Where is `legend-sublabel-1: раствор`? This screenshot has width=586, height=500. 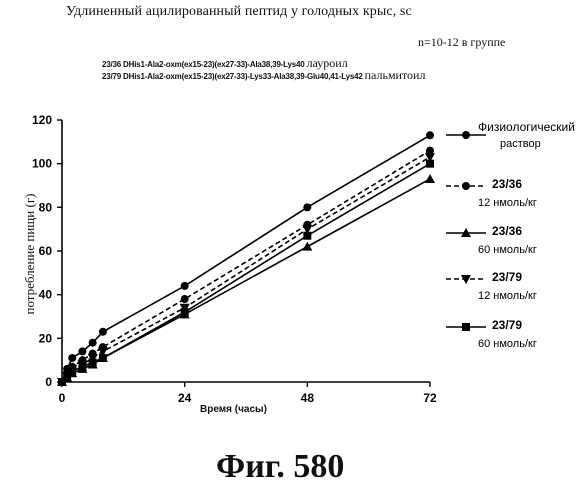 legend-sublabel-1: раствор is located at coordinates (520, 144).